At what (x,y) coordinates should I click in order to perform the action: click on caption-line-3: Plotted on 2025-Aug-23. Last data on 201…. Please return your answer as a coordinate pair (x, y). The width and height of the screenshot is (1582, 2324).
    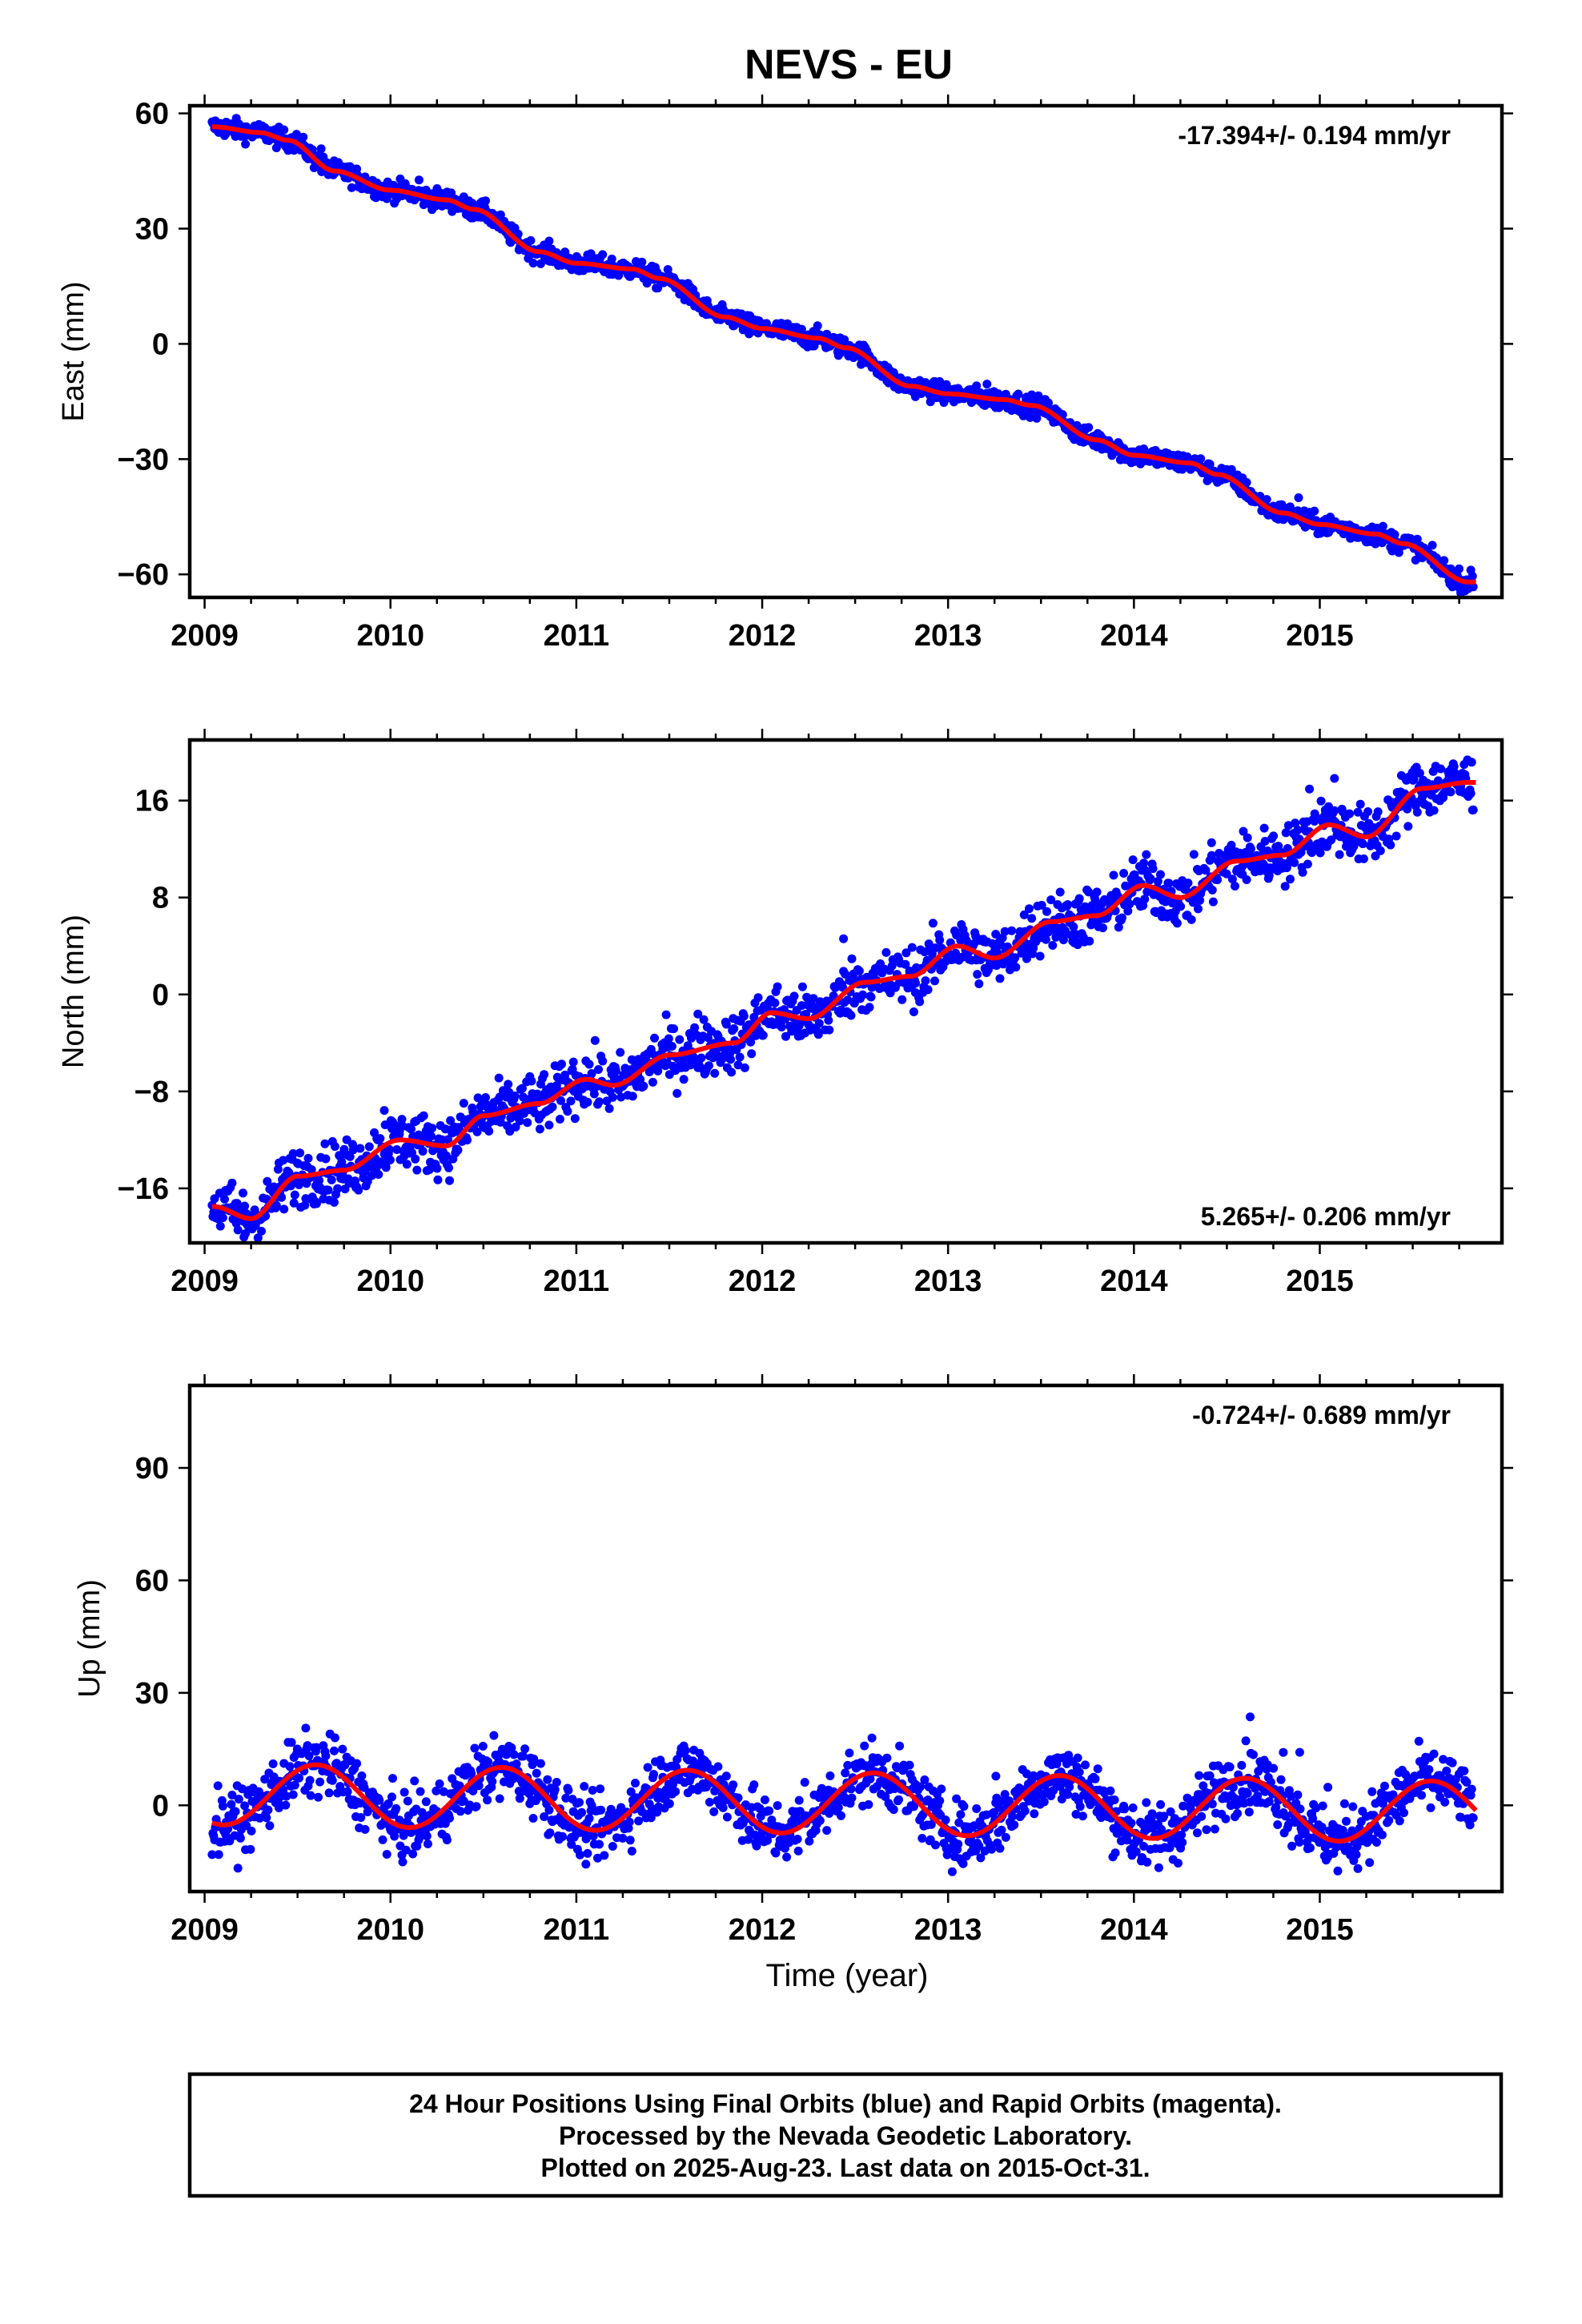
    Looking at the image, I should click on (845, 2167).